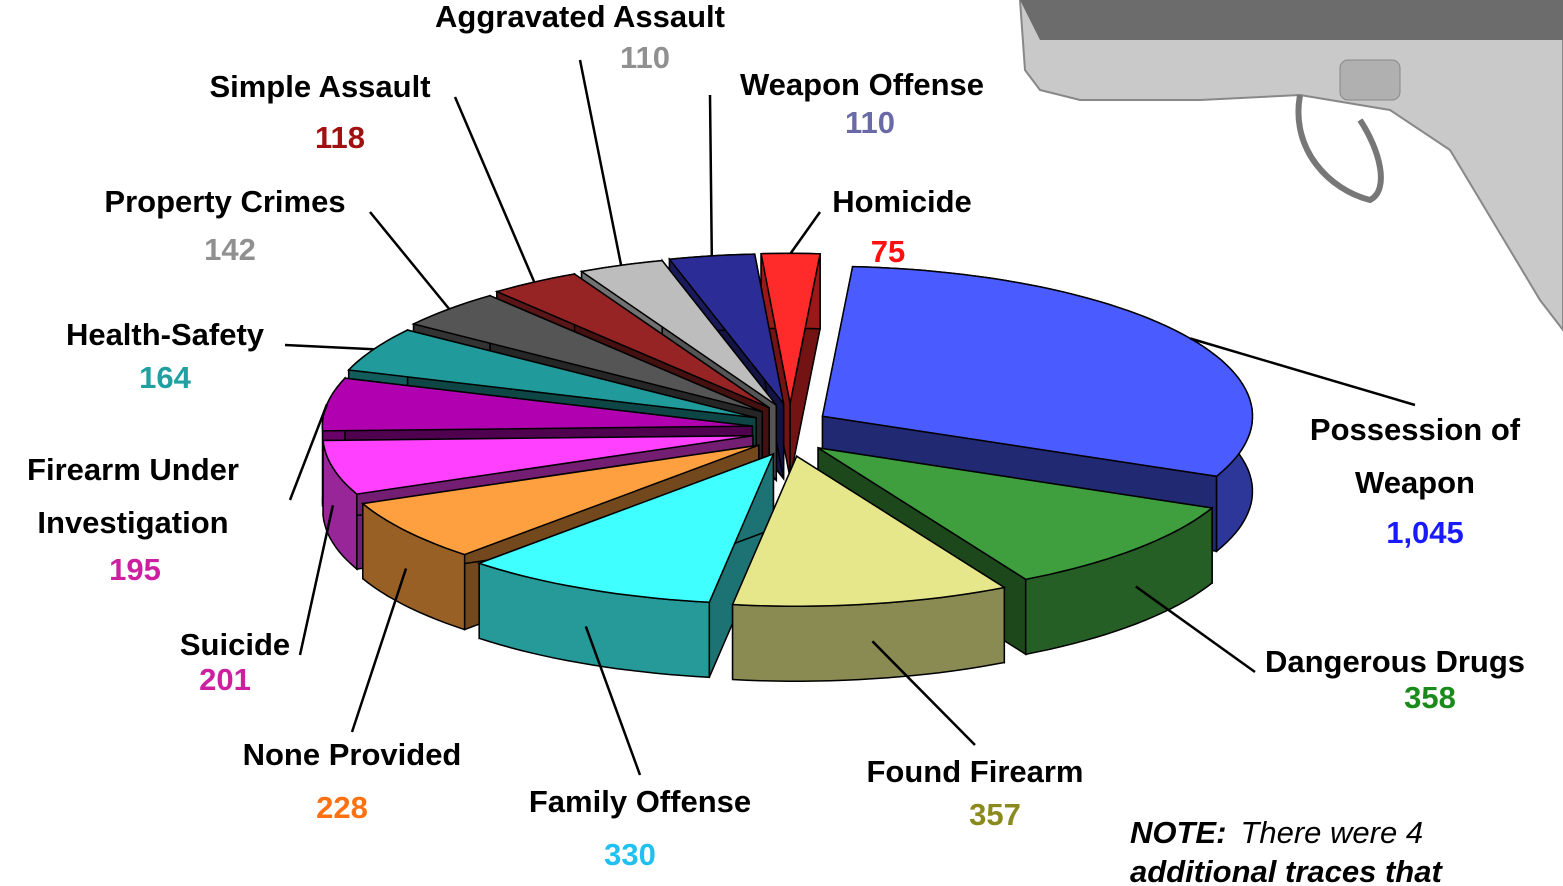 The image size is (1563, 886). I want to click on value-label: 195, so click(135, 569).